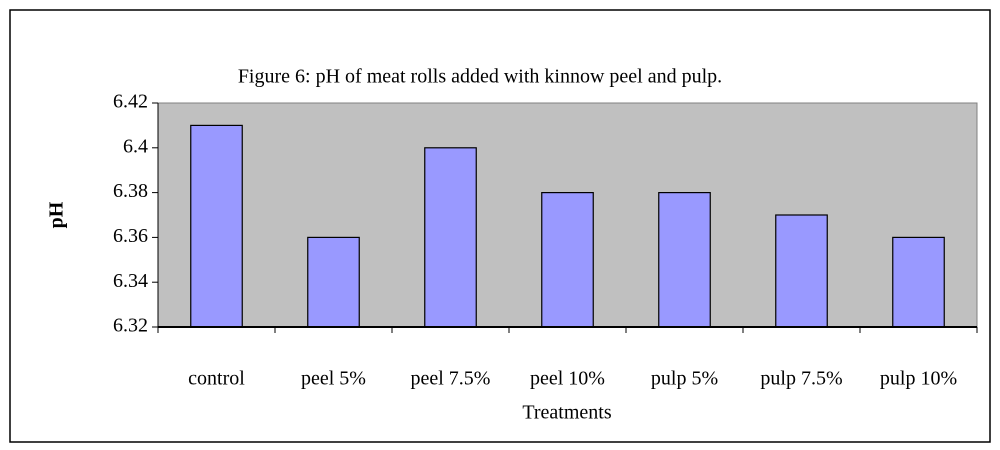 This screenshot has width=1000, height=450. Describe the element at coordinates (57, 214) in the screenshot. I see `y-axis-title: pH` at that location.